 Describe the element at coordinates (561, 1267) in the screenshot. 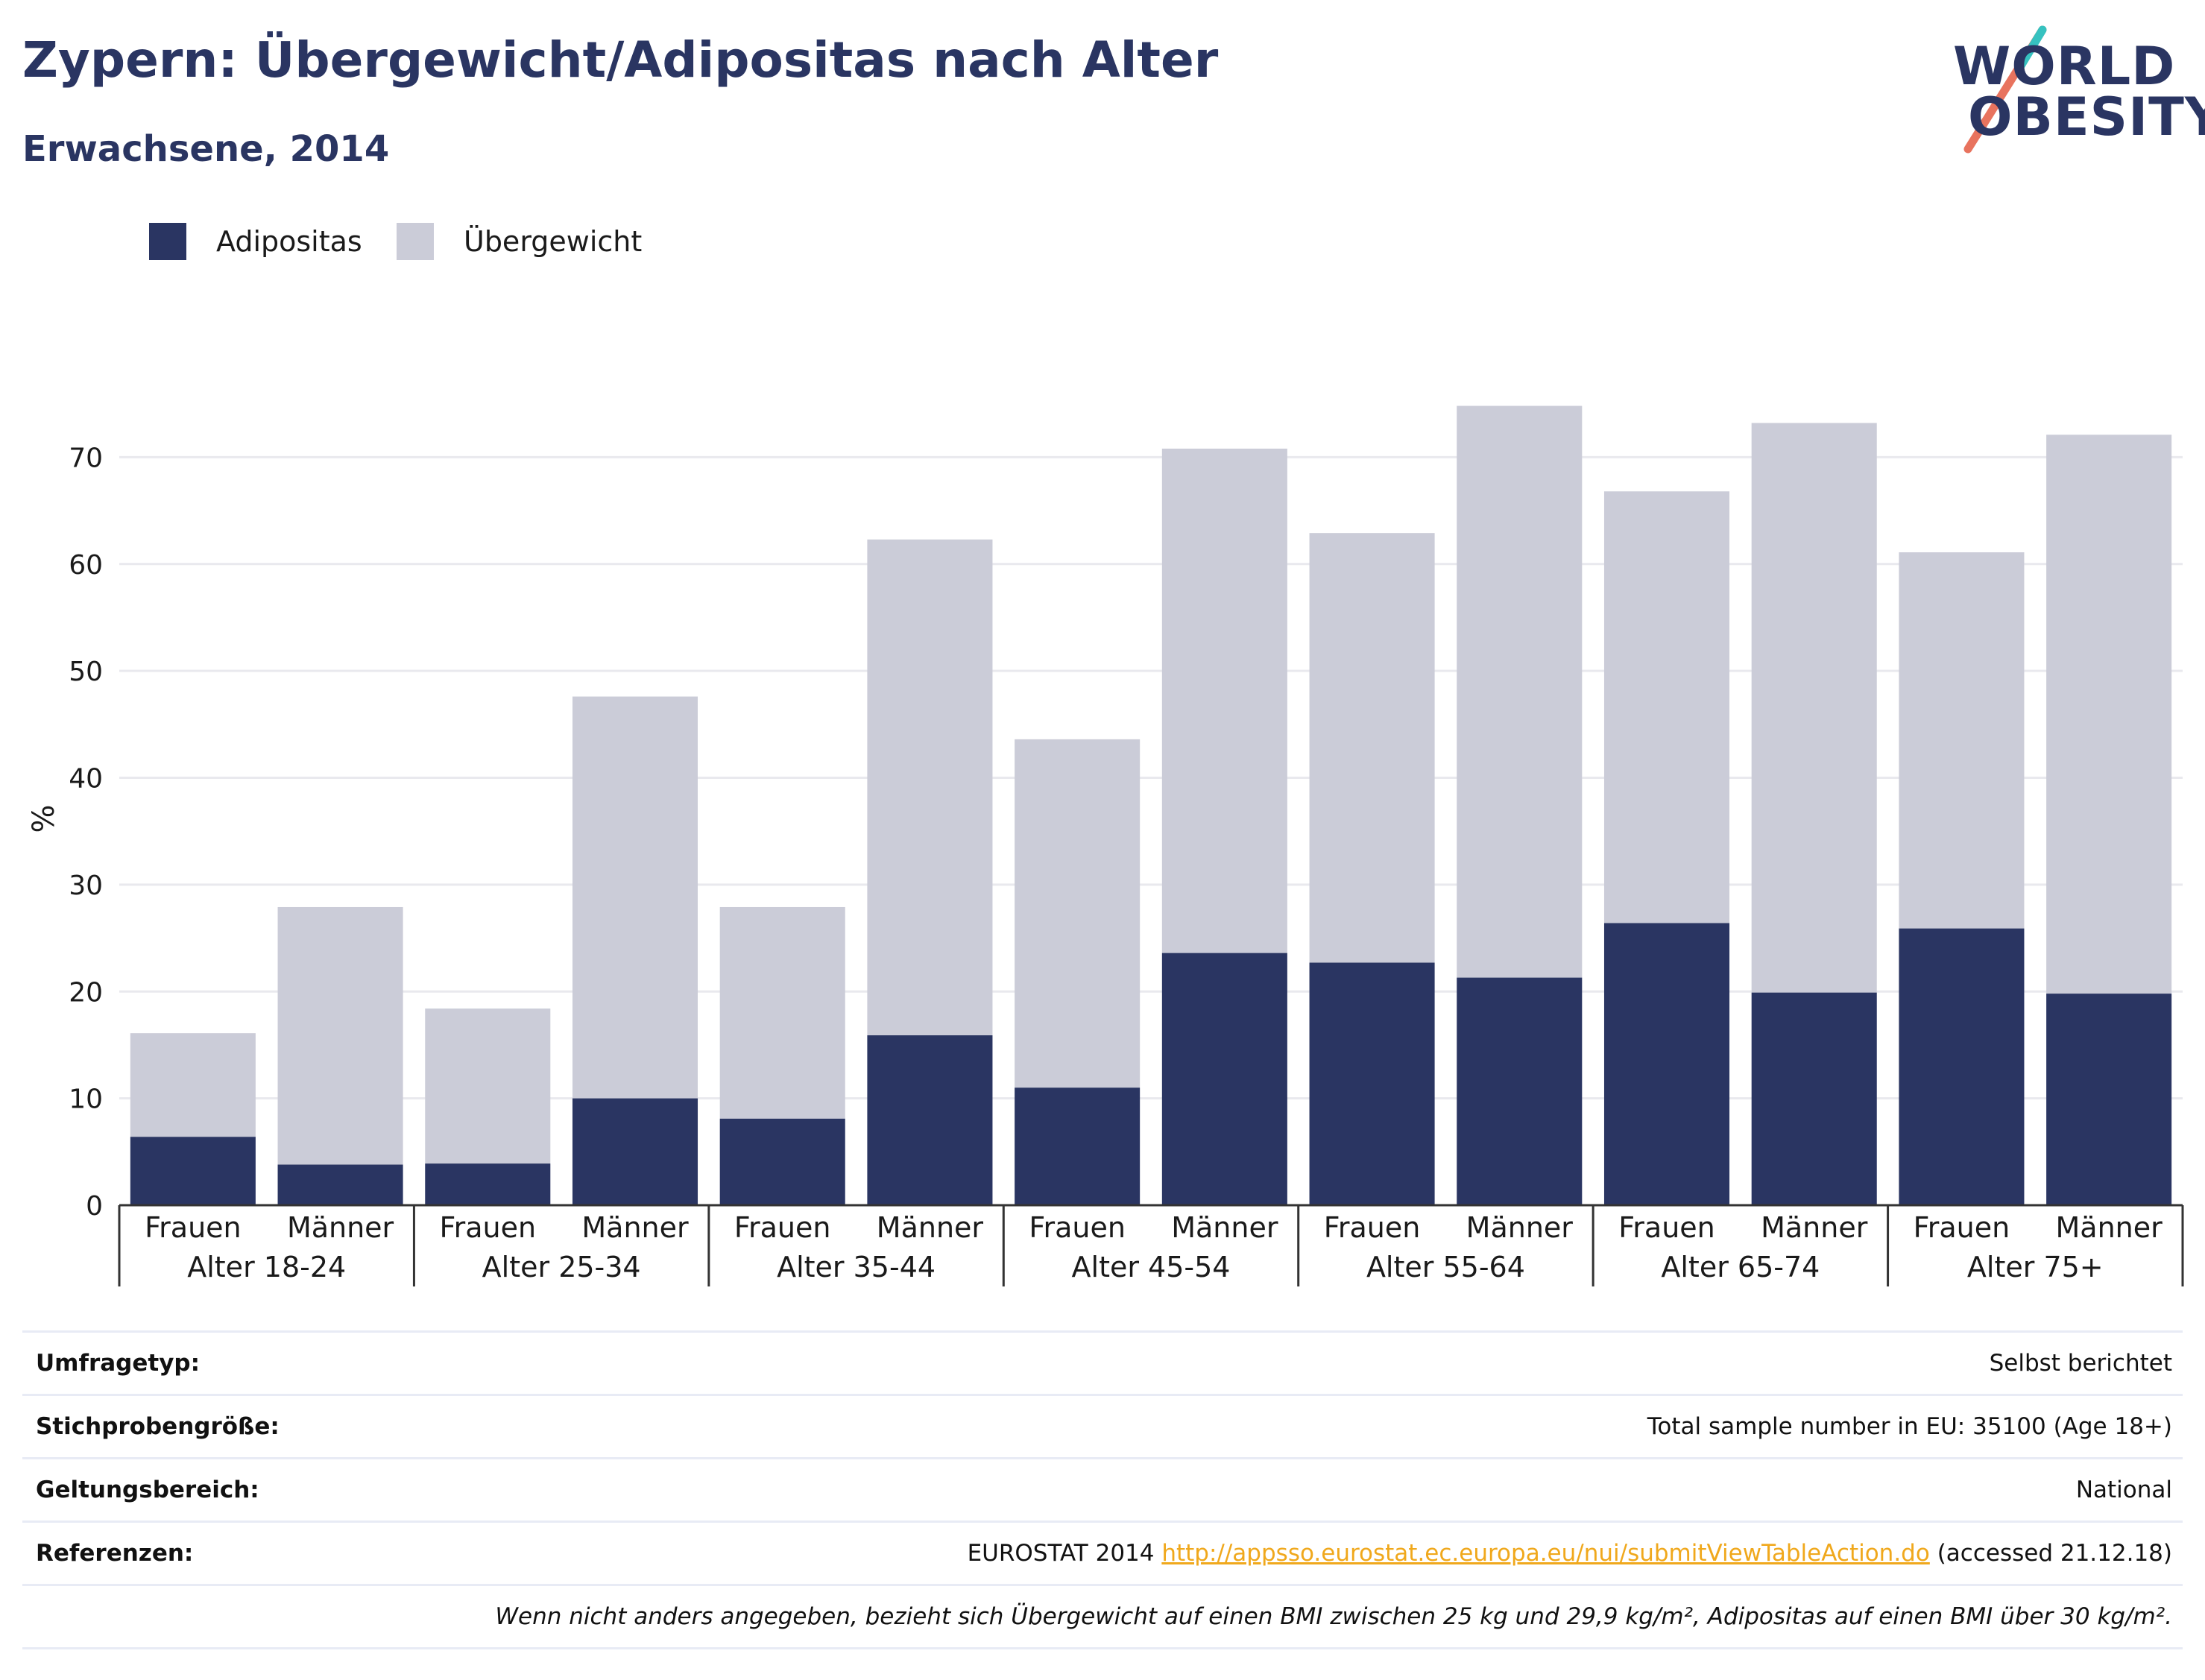

I see `x-group-label: Alter 25-34` at that location.